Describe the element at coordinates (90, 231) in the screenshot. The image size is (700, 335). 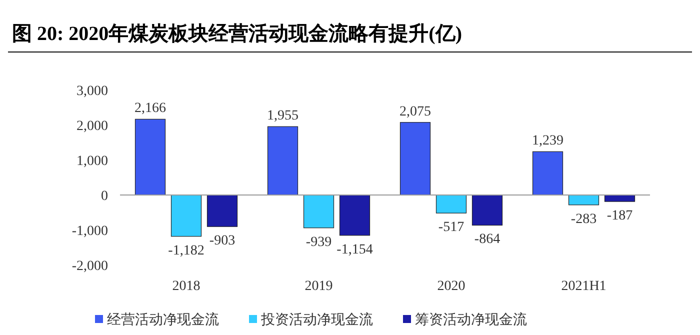
I see `y-tick-label: -1,000` at that location.